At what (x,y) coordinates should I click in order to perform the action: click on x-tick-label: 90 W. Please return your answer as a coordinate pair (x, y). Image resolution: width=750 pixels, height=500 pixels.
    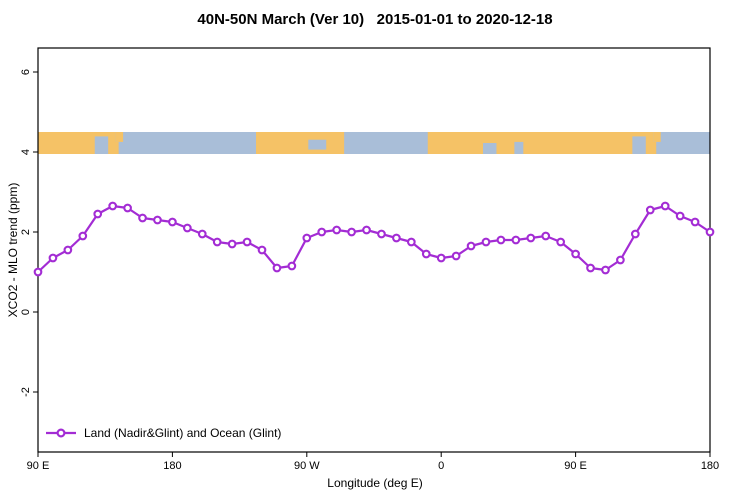
    Looking at the image, I should click on (307, 466).